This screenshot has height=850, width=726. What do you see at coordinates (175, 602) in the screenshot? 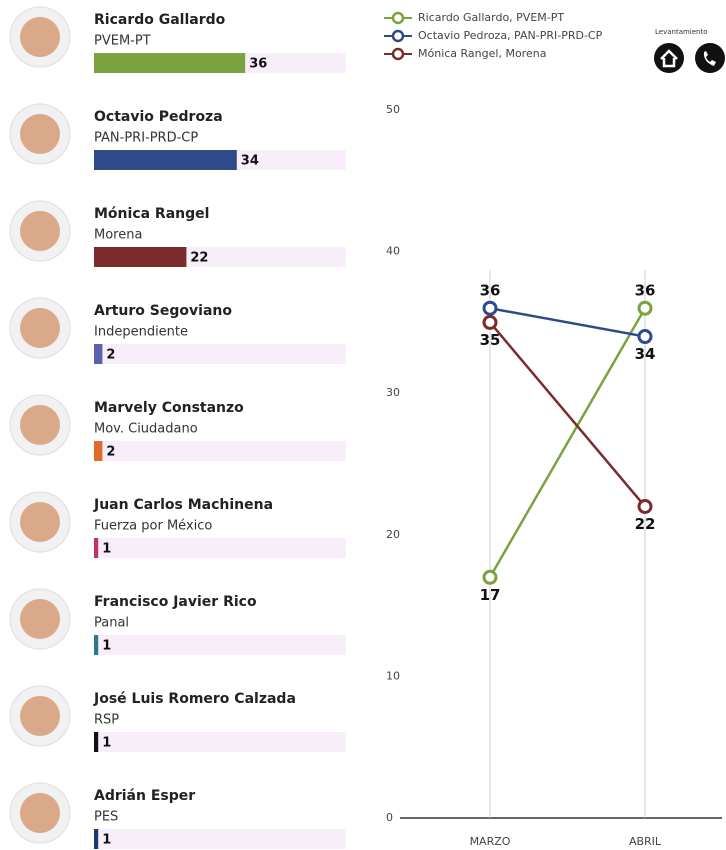
I see `candidate-name: Francisco Javier Rico` at bounding box center [175, 602].